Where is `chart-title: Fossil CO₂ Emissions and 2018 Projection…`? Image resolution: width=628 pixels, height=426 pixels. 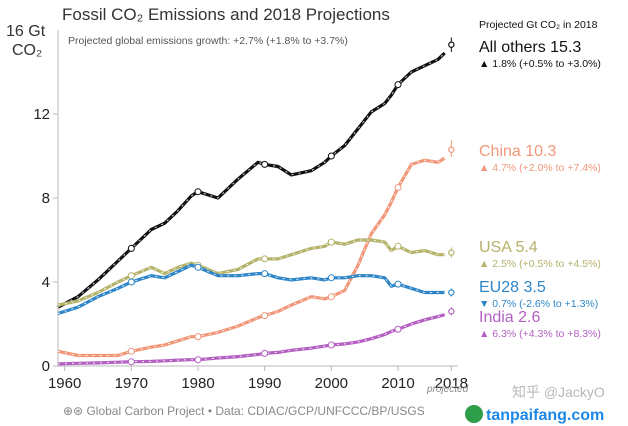 chart-title: Fossil CO₂ Emissions and 2018 Projection… is located at coordinates (226, 14).